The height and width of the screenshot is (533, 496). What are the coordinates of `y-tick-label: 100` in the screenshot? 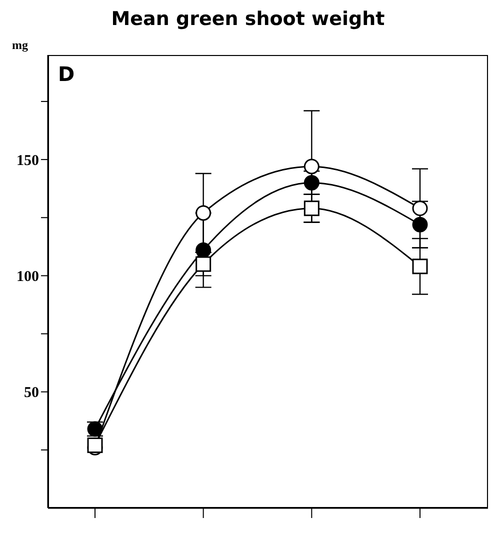 It's located at (27, 277).